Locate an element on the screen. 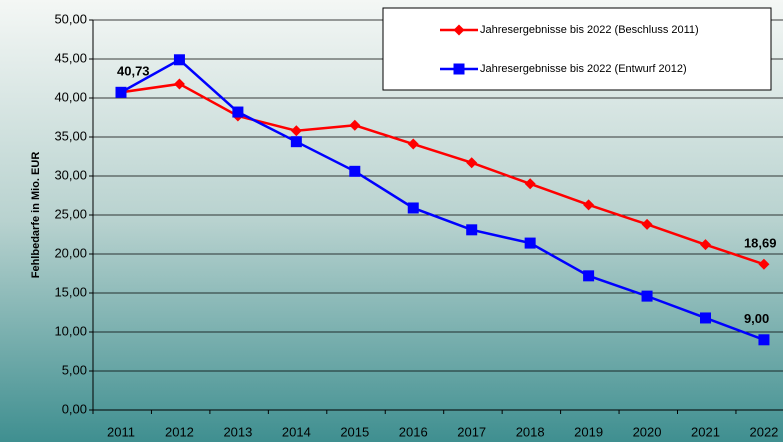 Image resolution: width=783 pixels, height=442 pixels. y-tick-label: 40,00 is located at coordinates (70, 96).